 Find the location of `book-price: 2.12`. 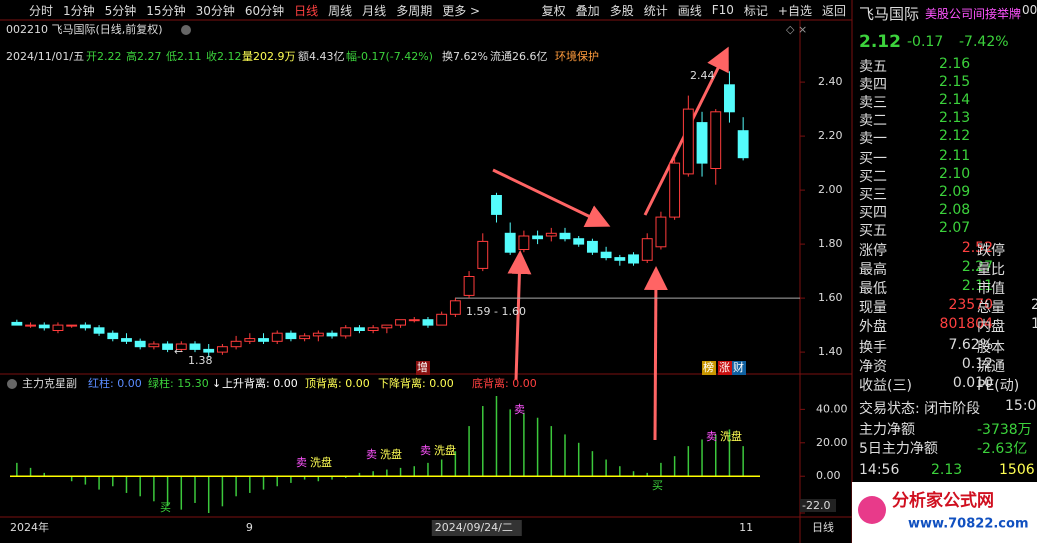

book-price: 2.12 is located at coordinates (955, 136).